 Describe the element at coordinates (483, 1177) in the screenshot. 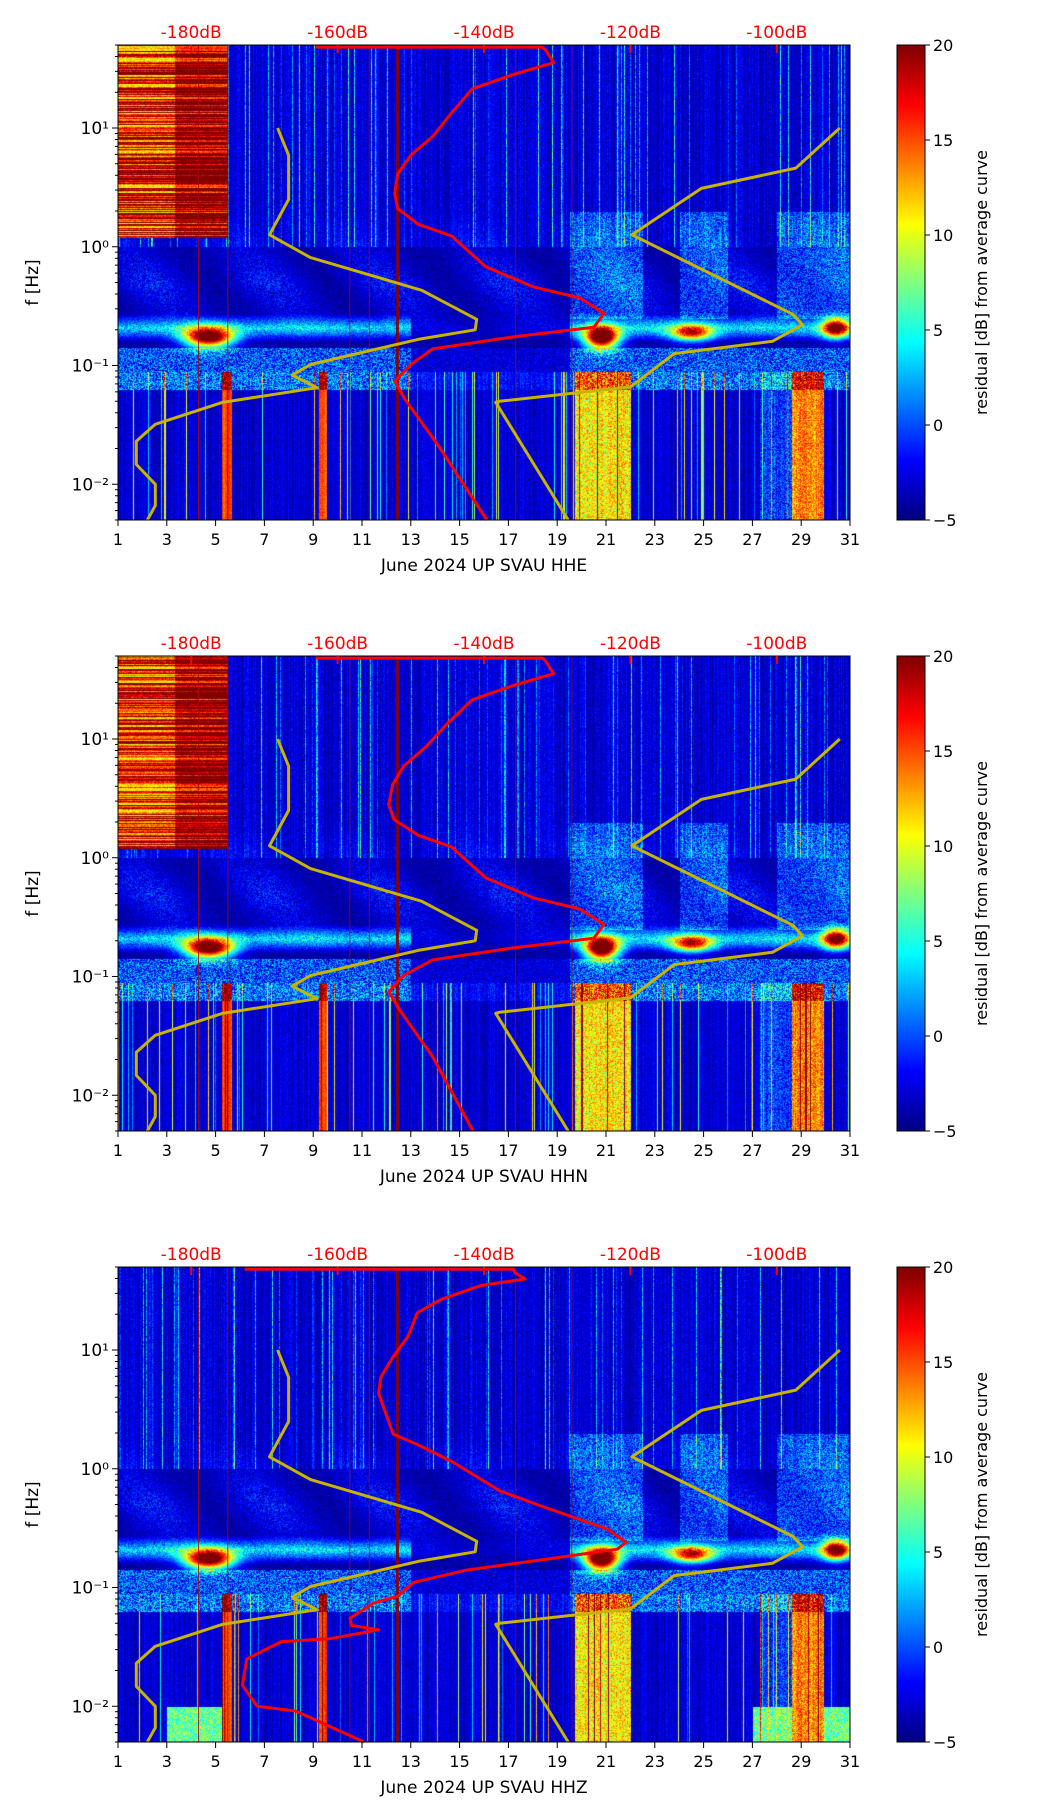

I see `x-axis-label: June 2024 UP SVAU HHN` at that location.